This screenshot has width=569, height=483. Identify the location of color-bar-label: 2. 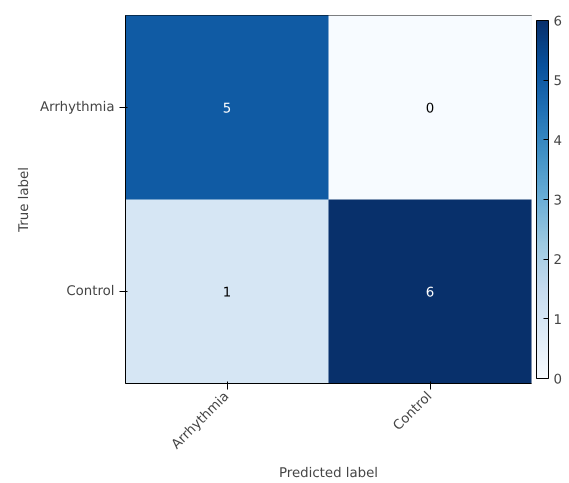
(558, 260).